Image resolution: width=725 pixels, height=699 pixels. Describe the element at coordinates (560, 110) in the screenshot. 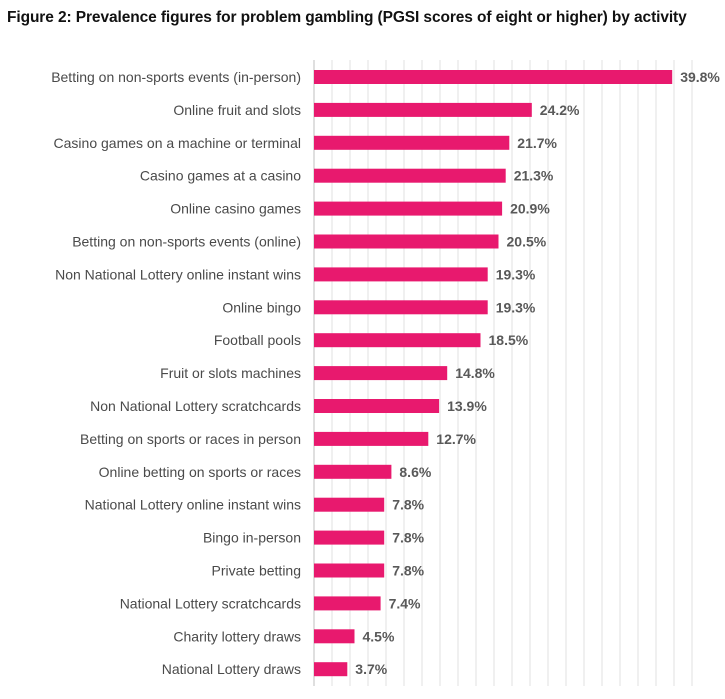

I see `data-label: 24.2%` at that location.